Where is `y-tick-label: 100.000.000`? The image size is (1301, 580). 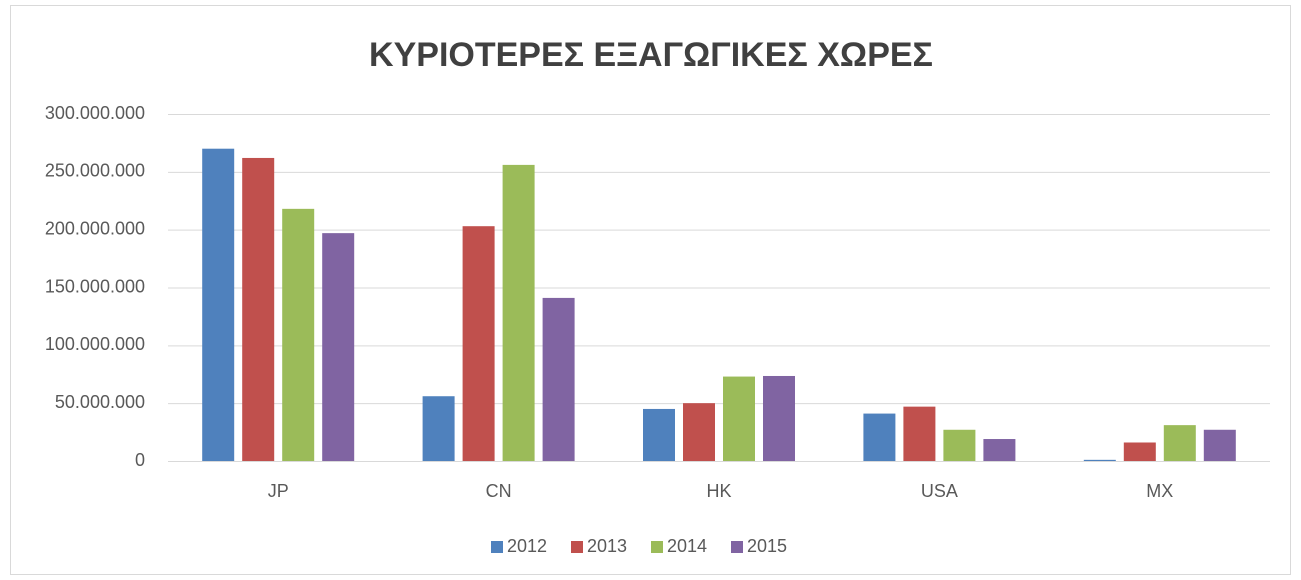 y-tick-label: 100.000.000 is located at coordinates (95, 344).